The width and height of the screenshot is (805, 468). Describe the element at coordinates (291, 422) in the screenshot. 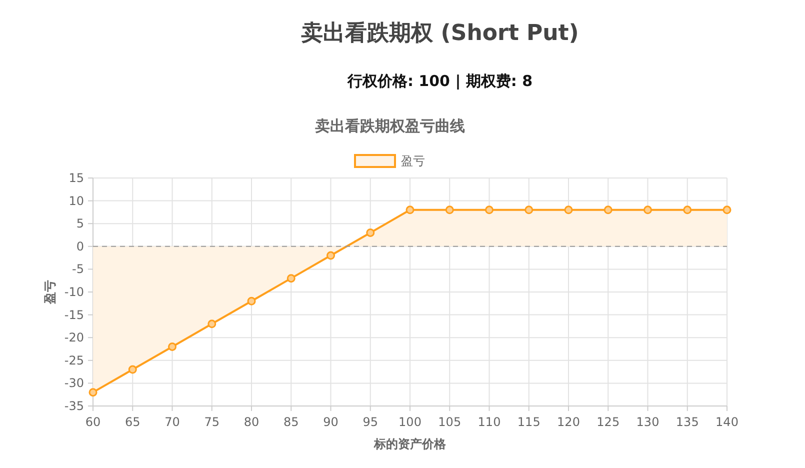

I see `x-tick-label: 85` at that location.